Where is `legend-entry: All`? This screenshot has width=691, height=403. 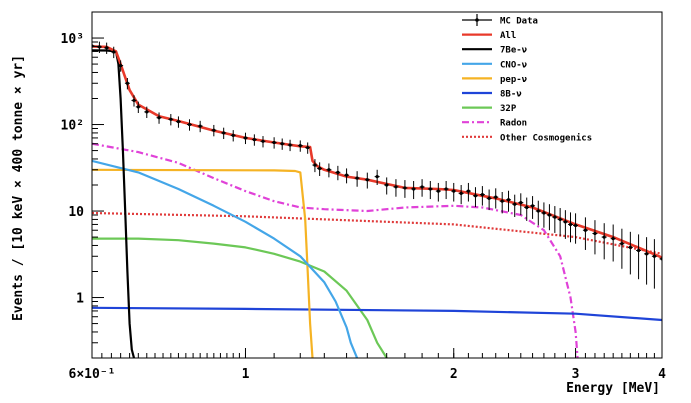 legend-entry: All is located at coordinates (489, 36).